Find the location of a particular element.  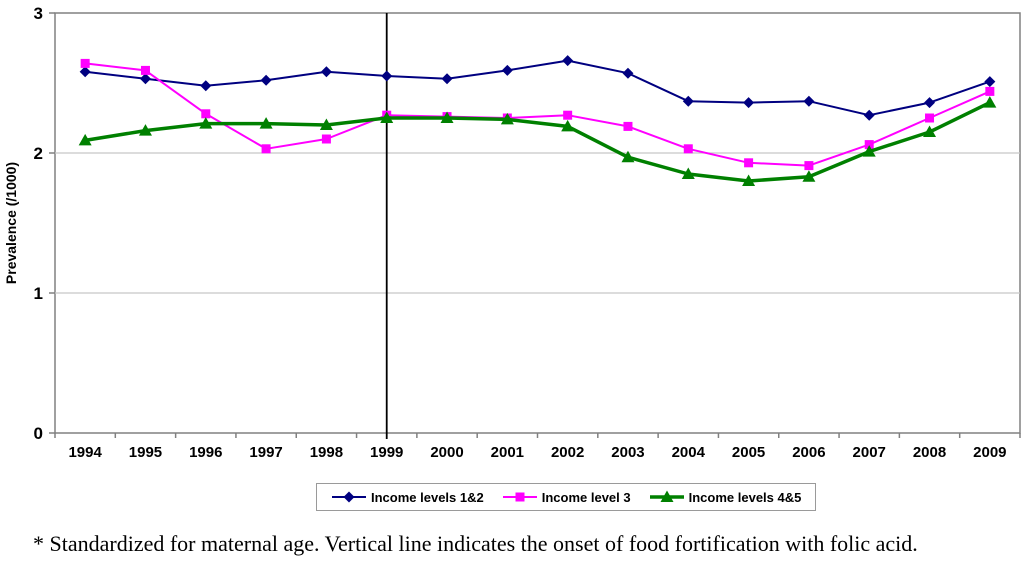

legend-label-income-levels-1-2: Income levels 1&2 is located at coordinates (427, 497).